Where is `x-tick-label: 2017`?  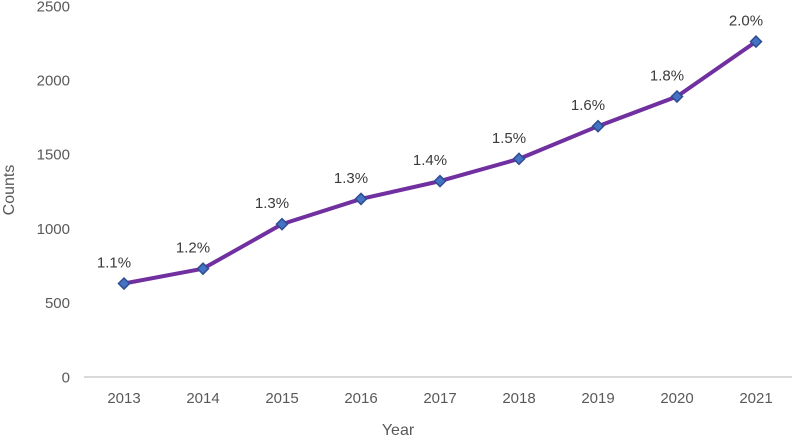
x-tick-label: 2017 is located at coordinates (439, 398).